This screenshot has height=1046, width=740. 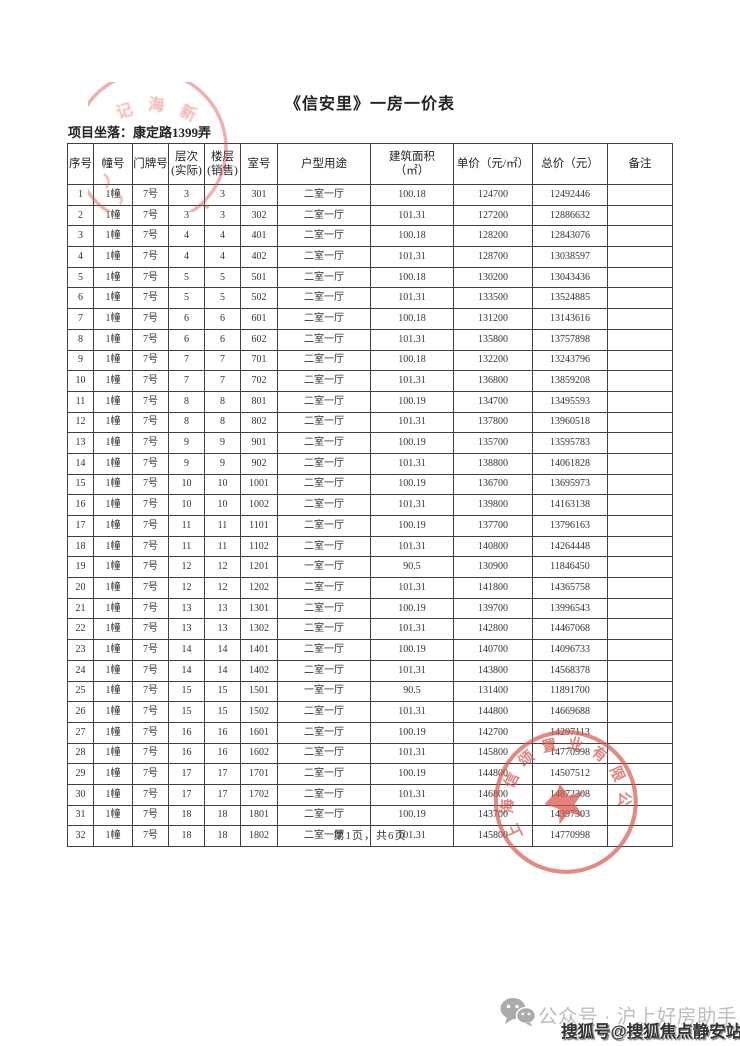 What do you see at coordinates (370, 836) in the screenshot?
I see `page-number-footer: 第1页，共6页` at bounding box center [370, 836].